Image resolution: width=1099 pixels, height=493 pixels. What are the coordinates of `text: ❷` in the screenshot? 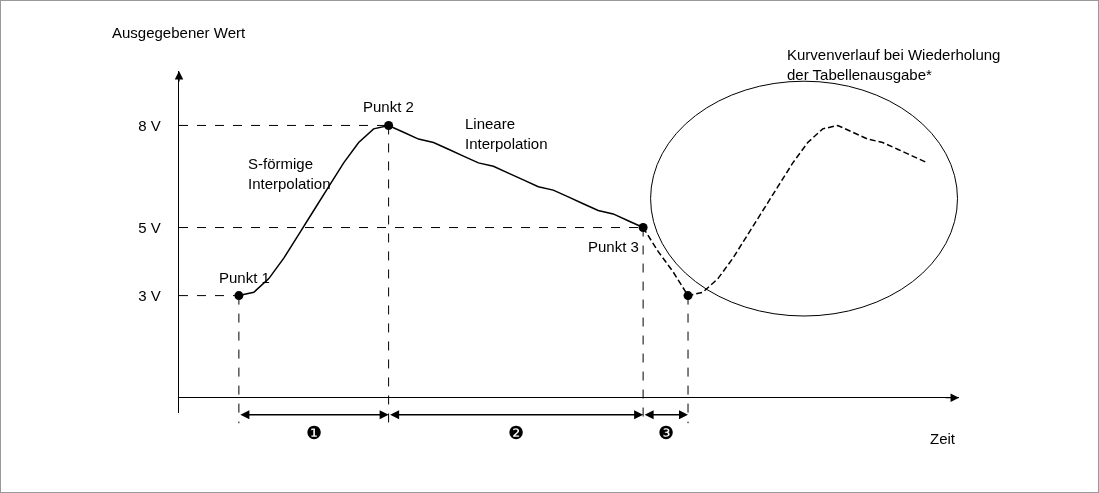 It's located at (516, 433).